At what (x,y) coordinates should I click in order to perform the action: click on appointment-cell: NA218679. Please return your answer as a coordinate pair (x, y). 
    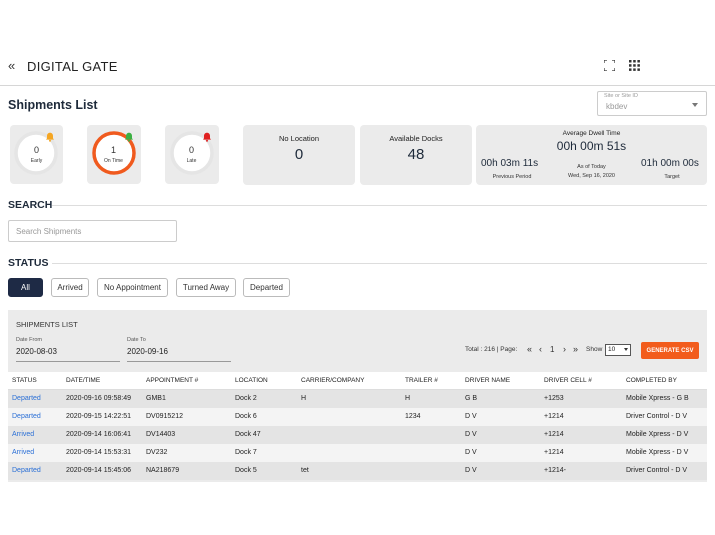
    Looking at the image, I should click on (163, 470).